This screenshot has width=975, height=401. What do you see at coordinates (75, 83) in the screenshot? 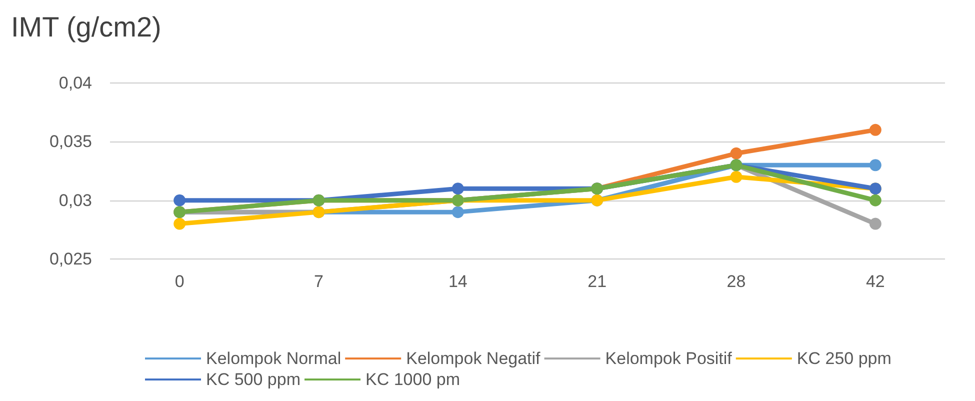
I see `y-tick-label: 0,04` at bounding box center [75, 83].